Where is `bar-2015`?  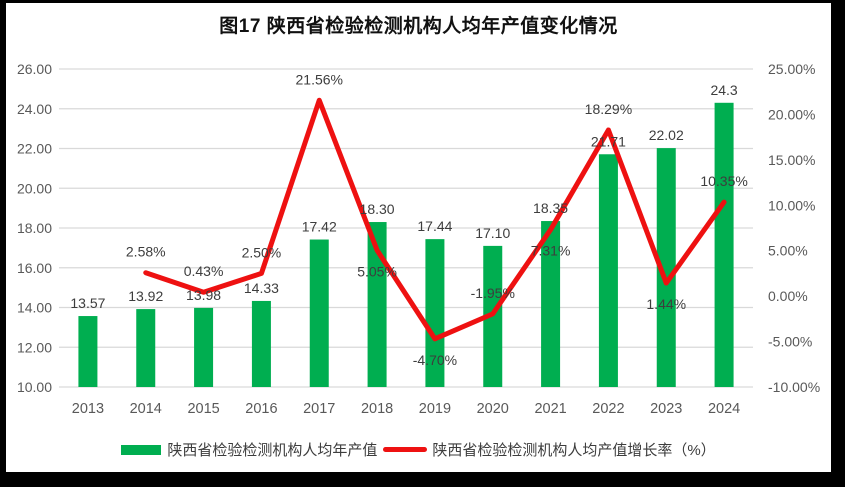 bar-2015 is located at coordinates (204, 347).